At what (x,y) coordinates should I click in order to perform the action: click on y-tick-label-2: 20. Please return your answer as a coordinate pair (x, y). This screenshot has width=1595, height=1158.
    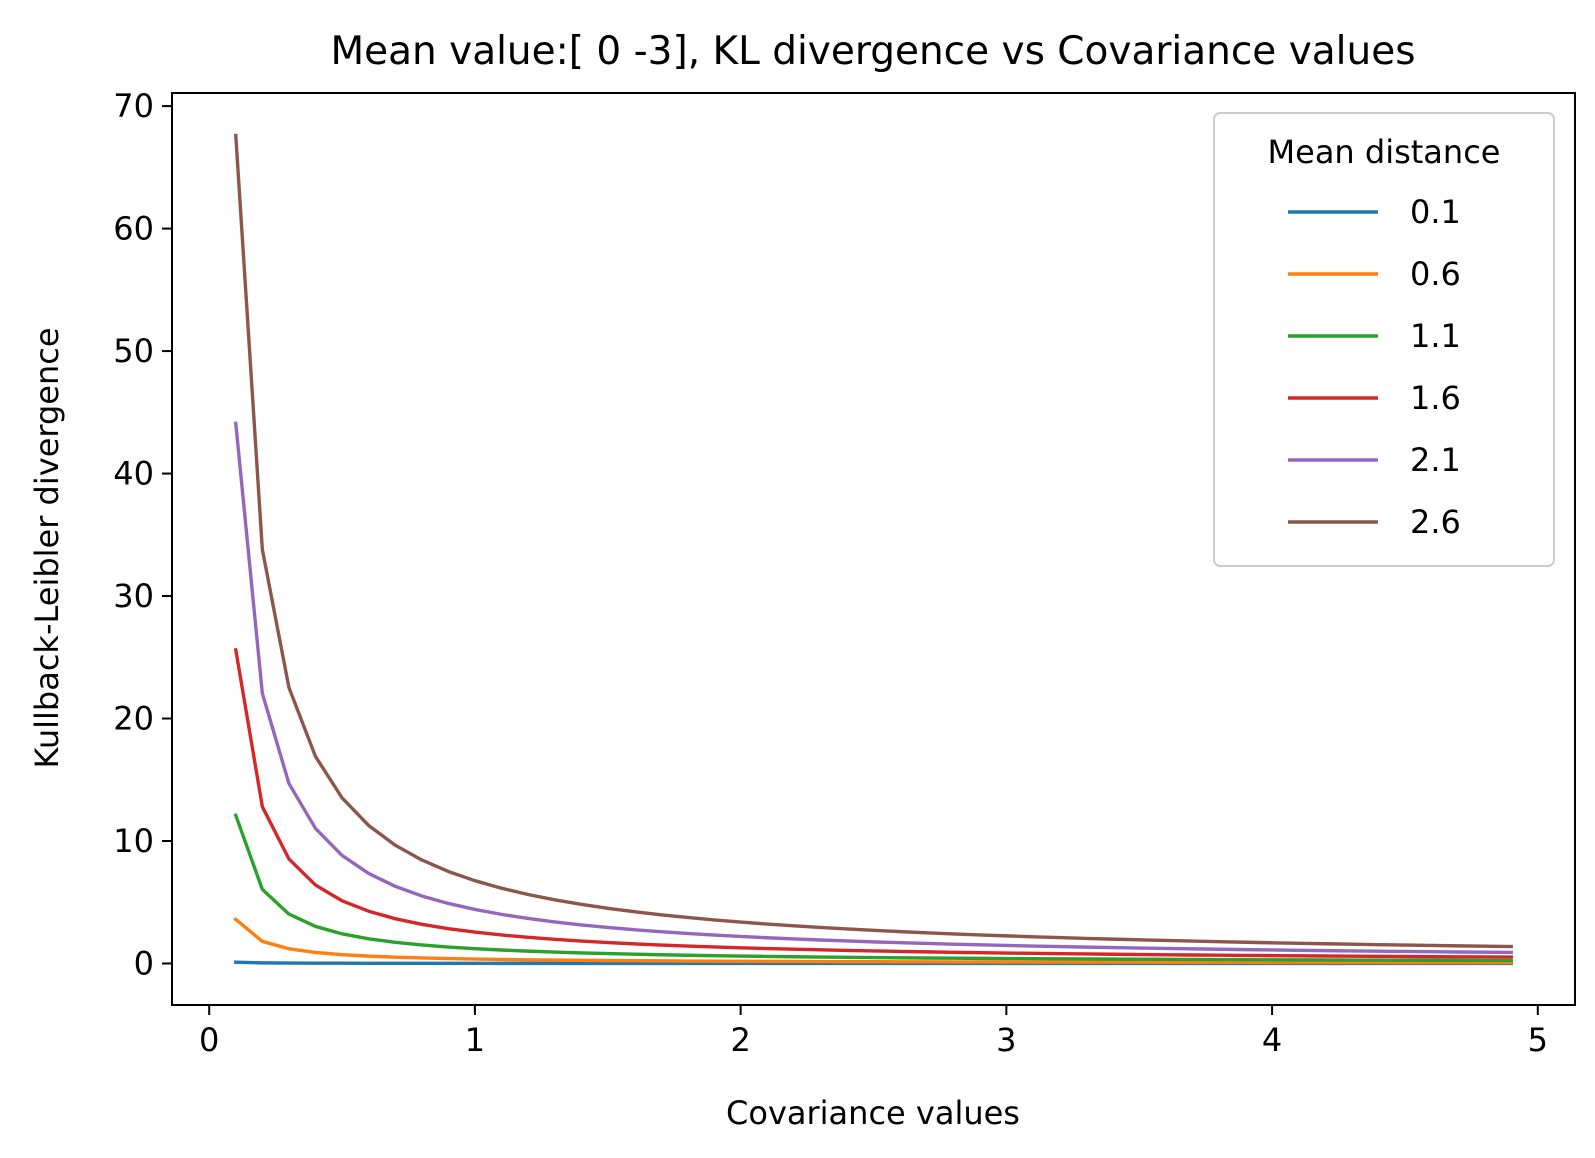
    Looking at the image, I should click on (133, 719).